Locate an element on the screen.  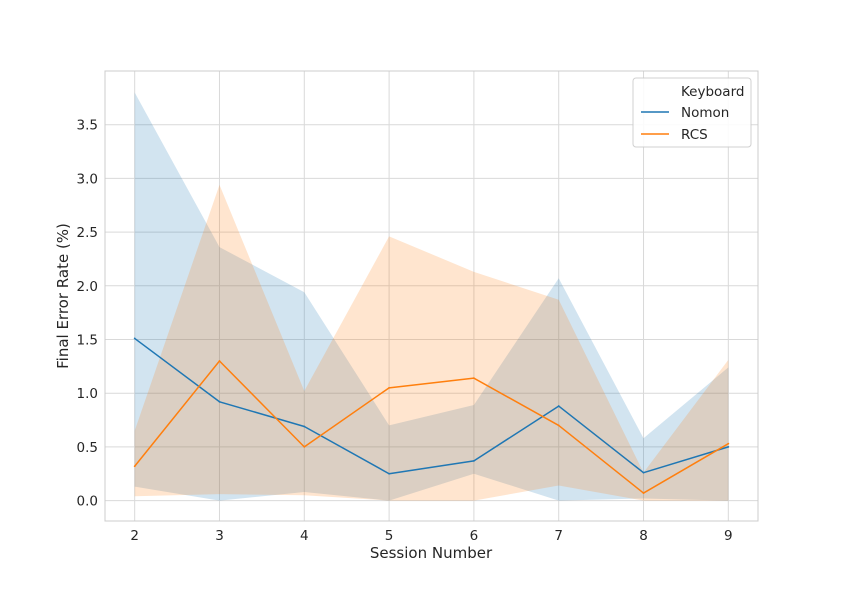
y-tick-label: 2.0 is located at coordinates (87, 287).